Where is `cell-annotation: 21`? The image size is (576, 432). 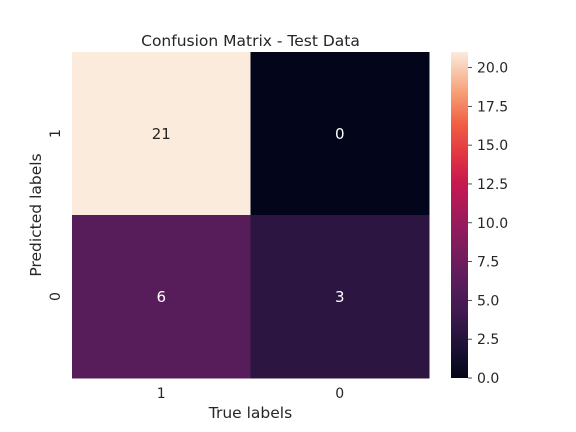 cell-annotation: 21 is located at coordinates (161, 134).